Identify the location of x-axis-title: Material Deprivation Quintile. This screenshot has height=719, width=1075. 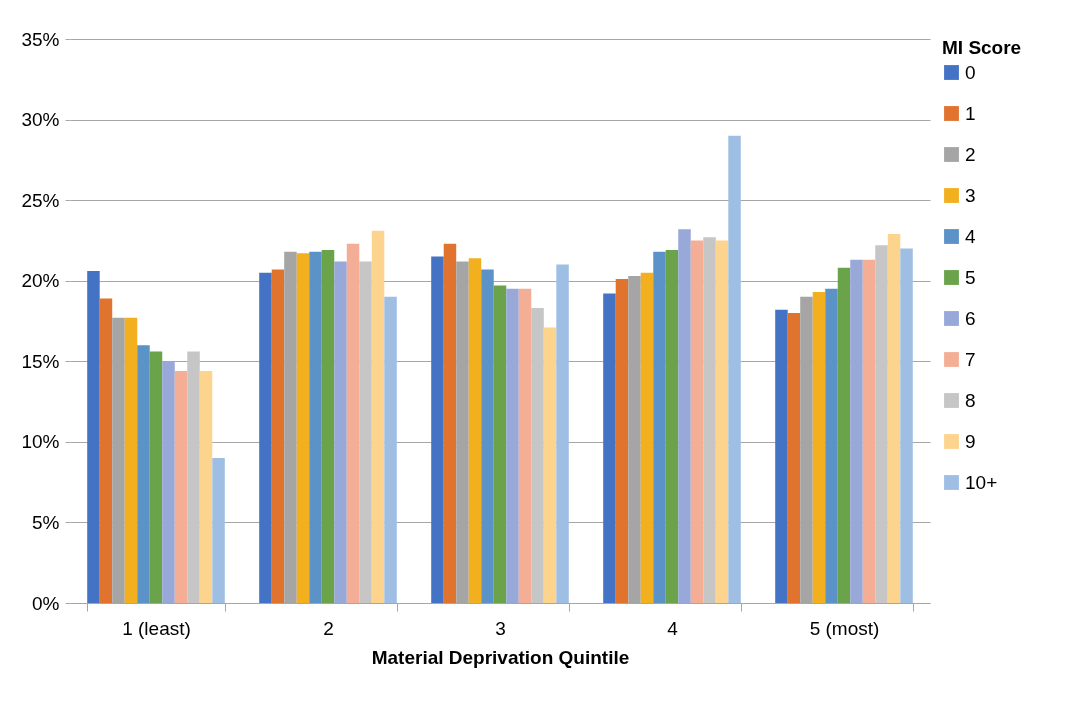
(500, 657).